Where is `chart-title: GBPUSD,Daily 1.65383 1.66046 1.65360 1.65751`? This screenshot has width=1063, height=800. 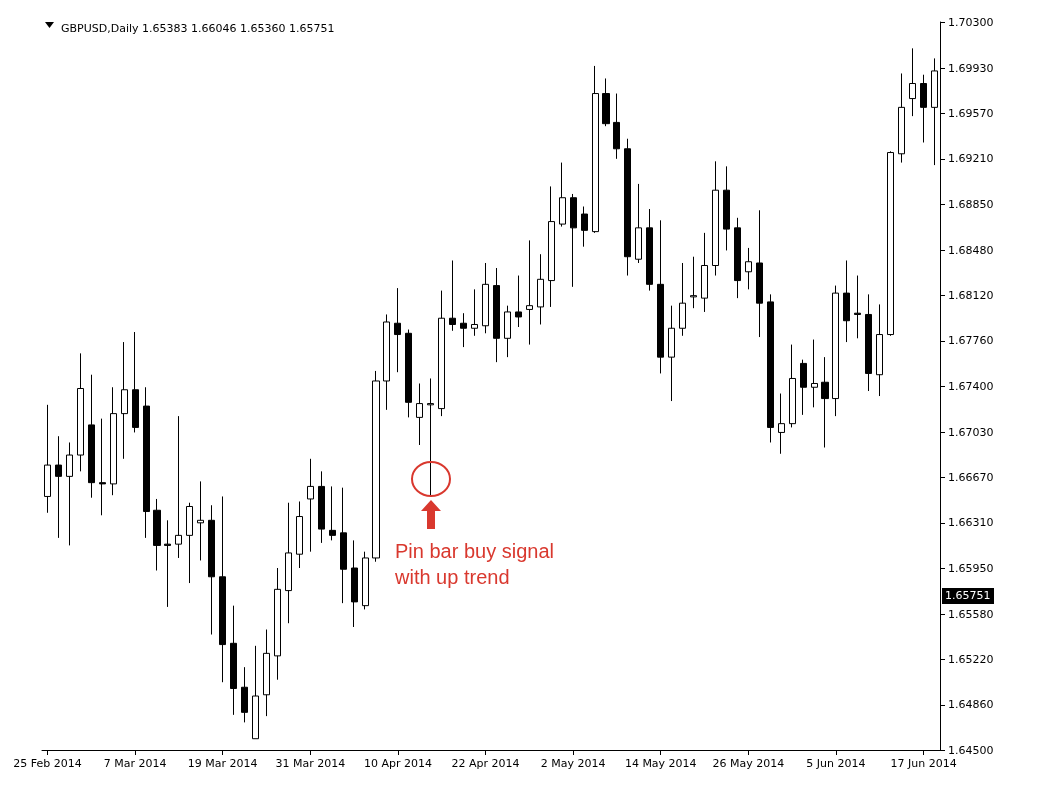 chart-title: GBPUSD,Daily 1.65383 1.66046 1.65360 1.65751 is located at coordinates (198, 28).